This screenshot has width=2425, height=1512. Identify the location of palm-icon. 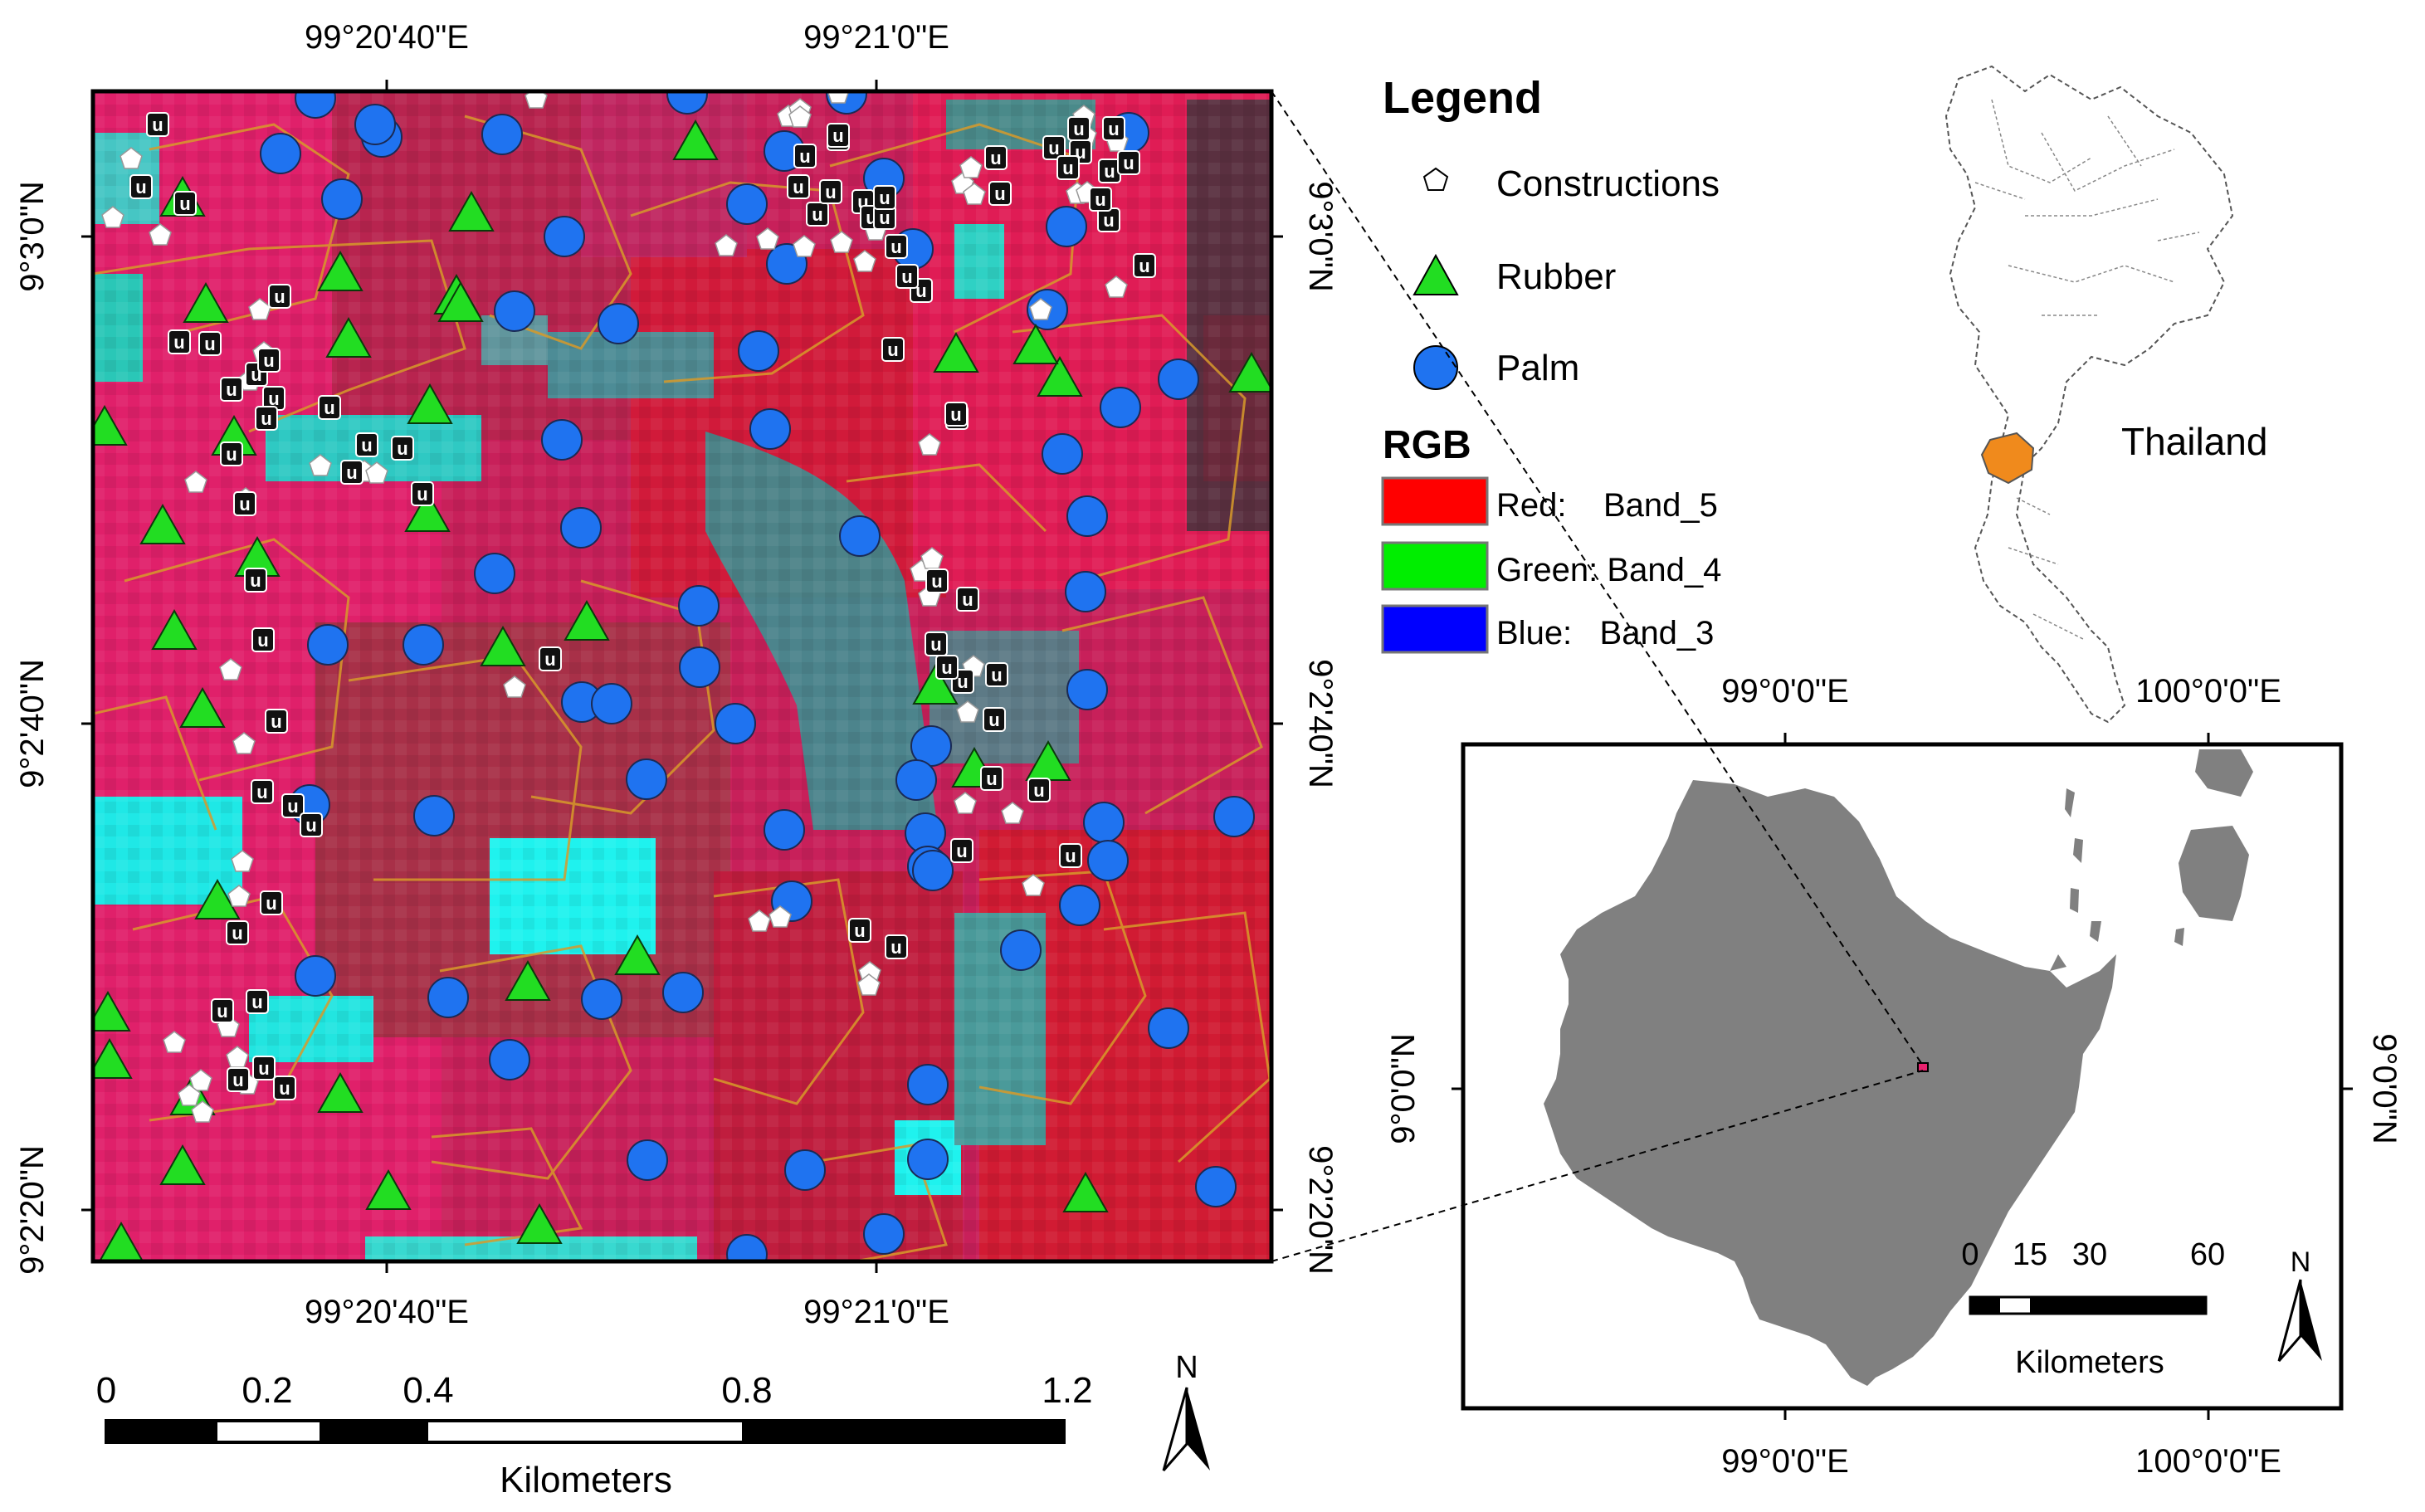
(1435, 367).